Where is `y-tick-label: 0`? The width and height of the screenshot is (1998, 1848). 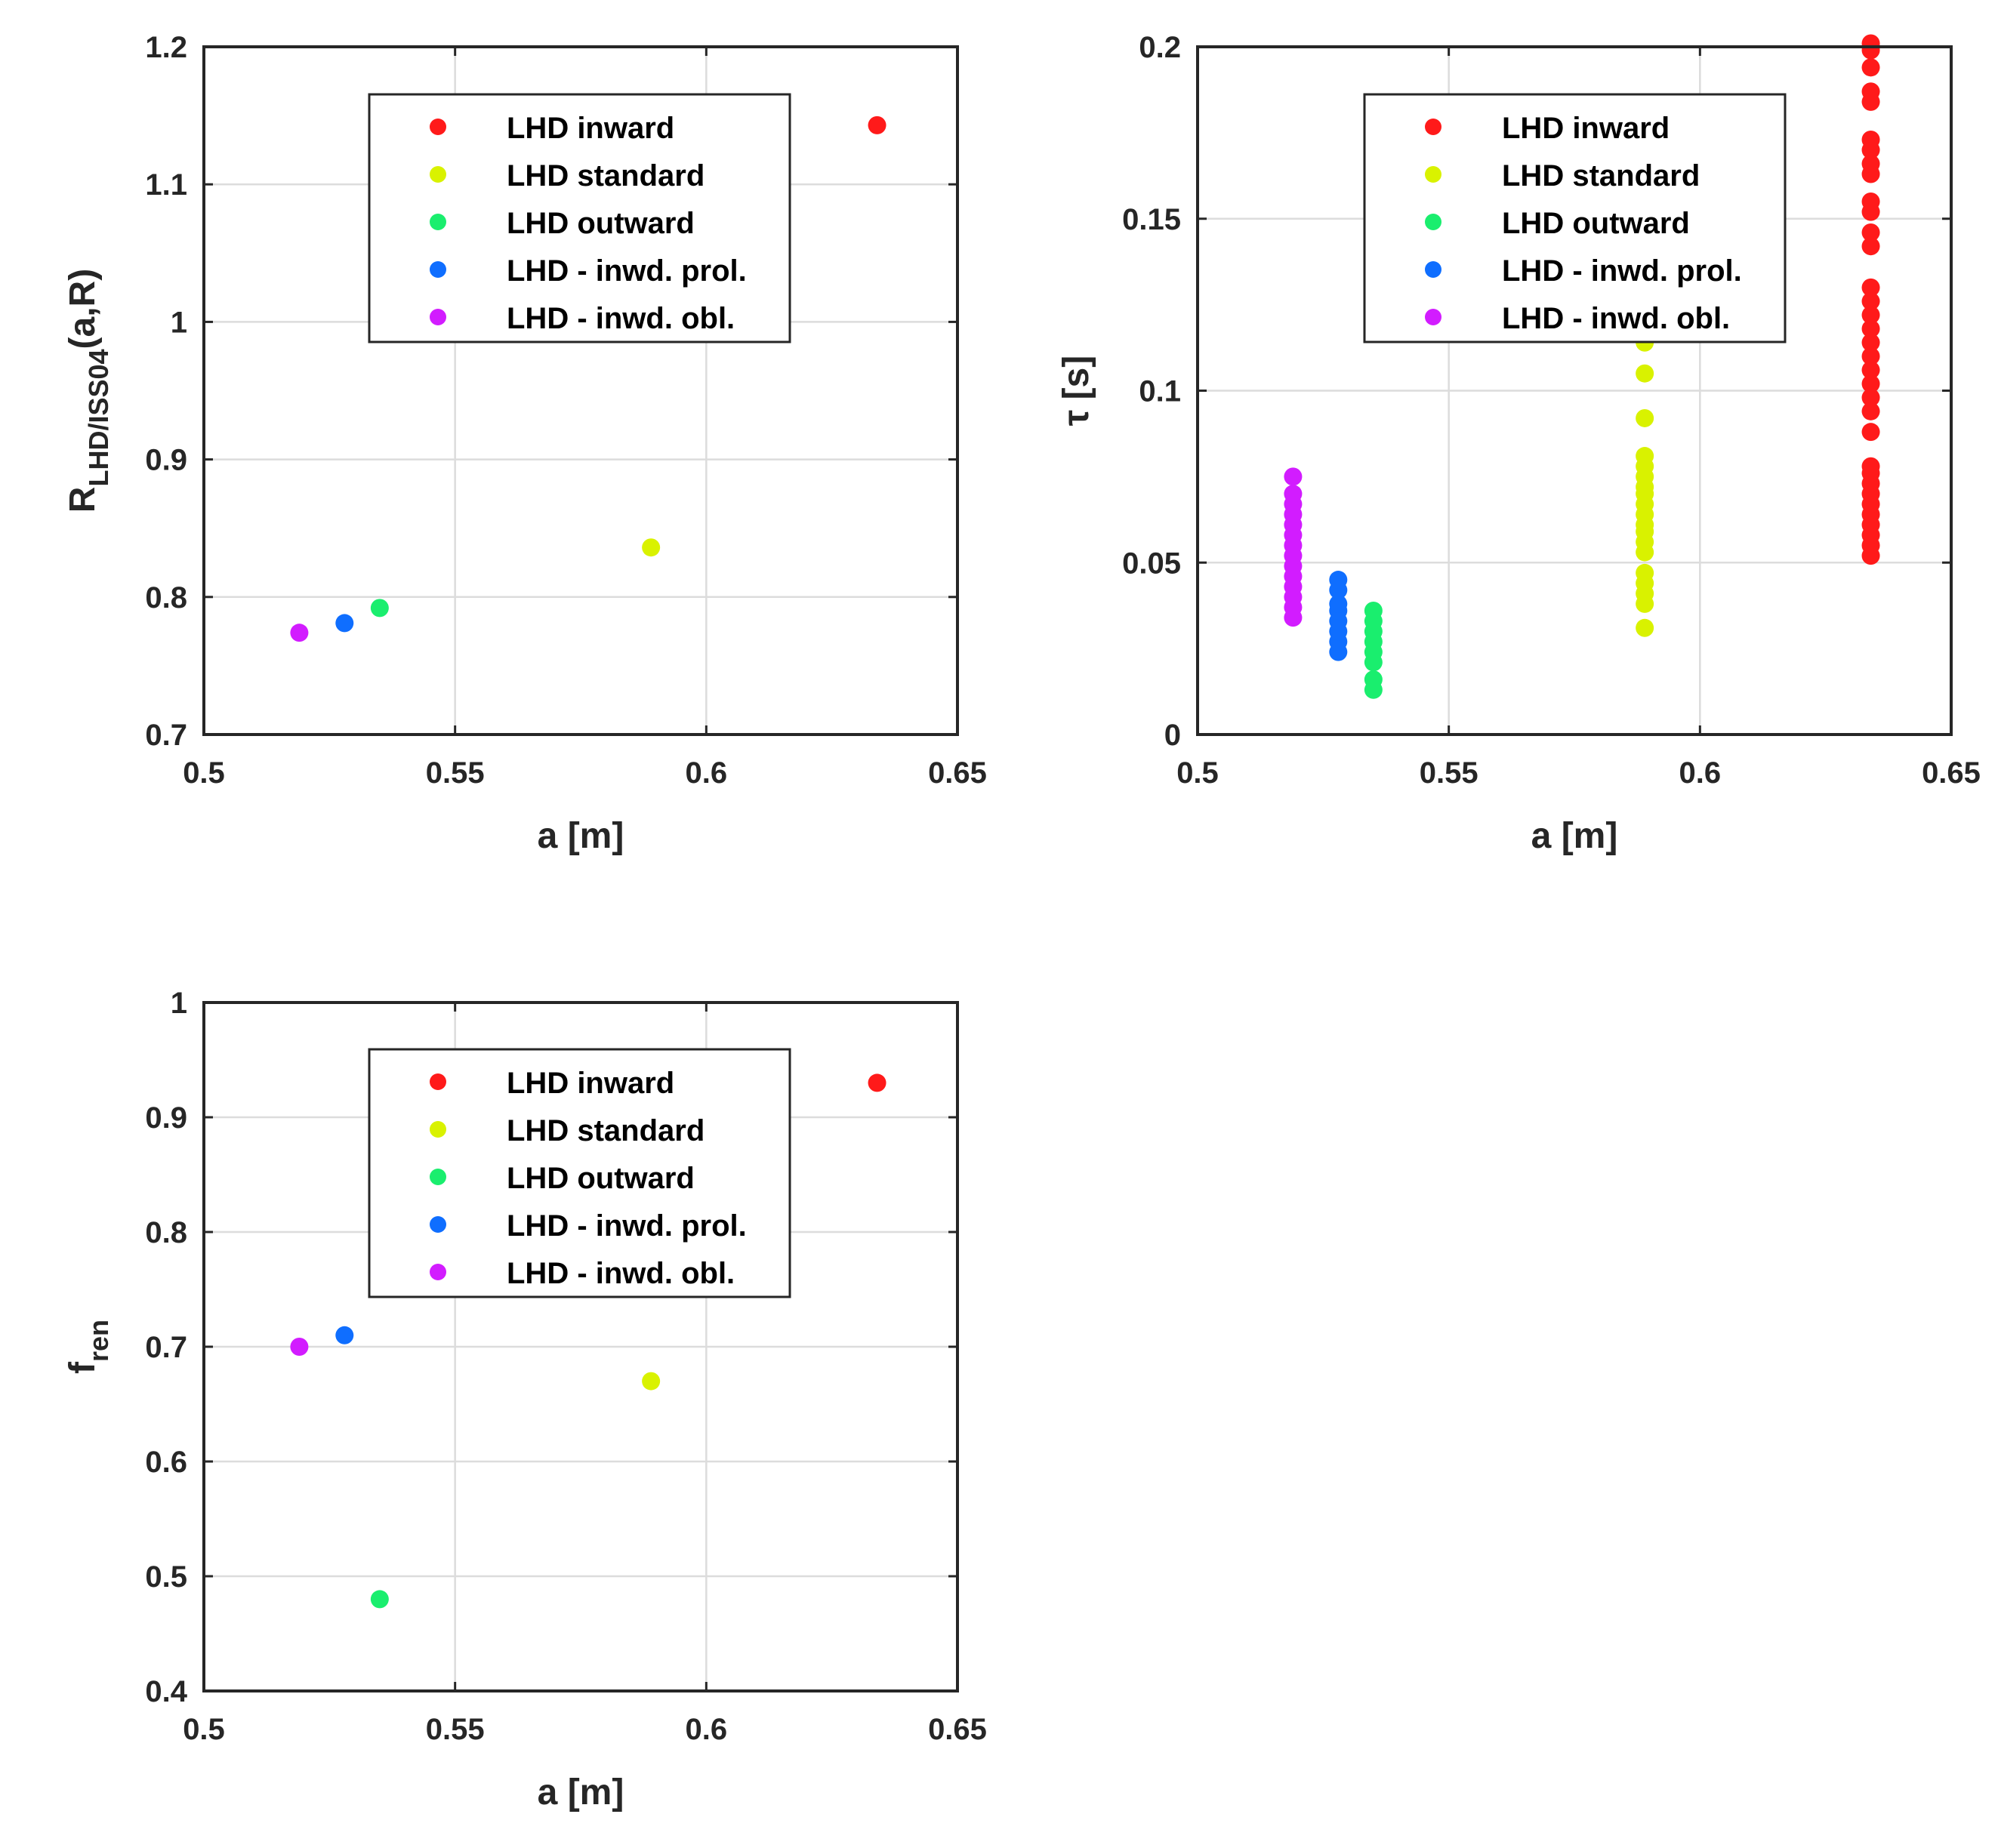
y-tick-label: 0 is located at coordinates (1172, 735).